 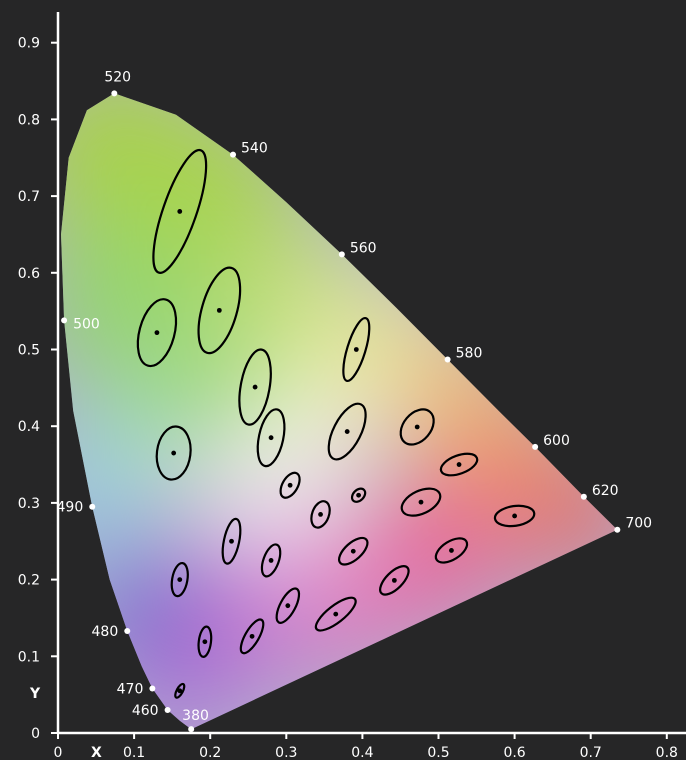 What do you see at coordinates (556, 441) in the screenshot?
I see `wavelength-label: 600` at bounding box center [556, 441].